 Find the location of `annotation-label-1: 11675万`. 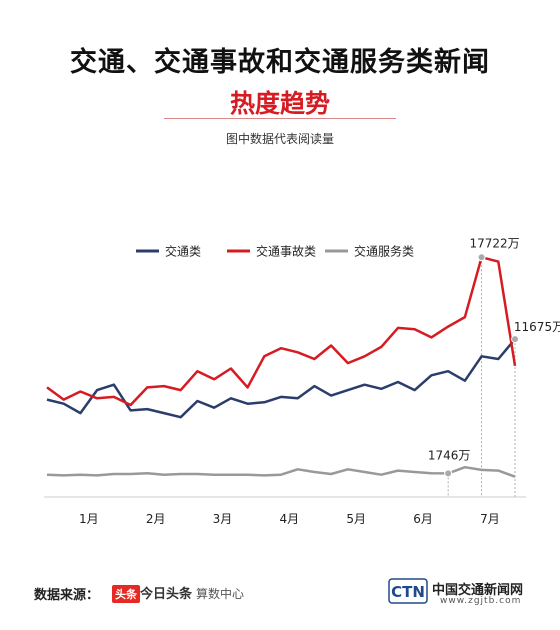

annotation-label-1: 11675万 is located at coordinates (537, 327).